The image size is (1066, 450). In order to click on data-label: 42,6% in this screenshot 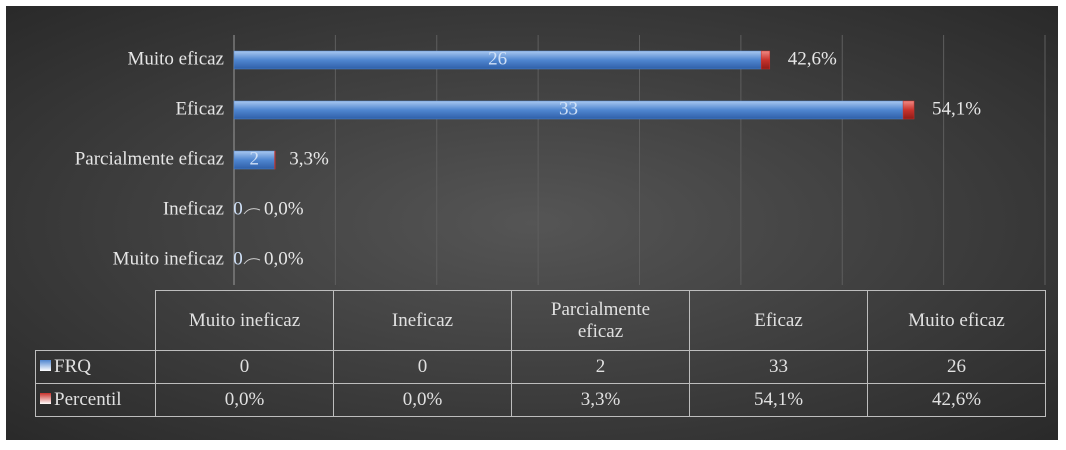, I will do `click(812, 58)`.